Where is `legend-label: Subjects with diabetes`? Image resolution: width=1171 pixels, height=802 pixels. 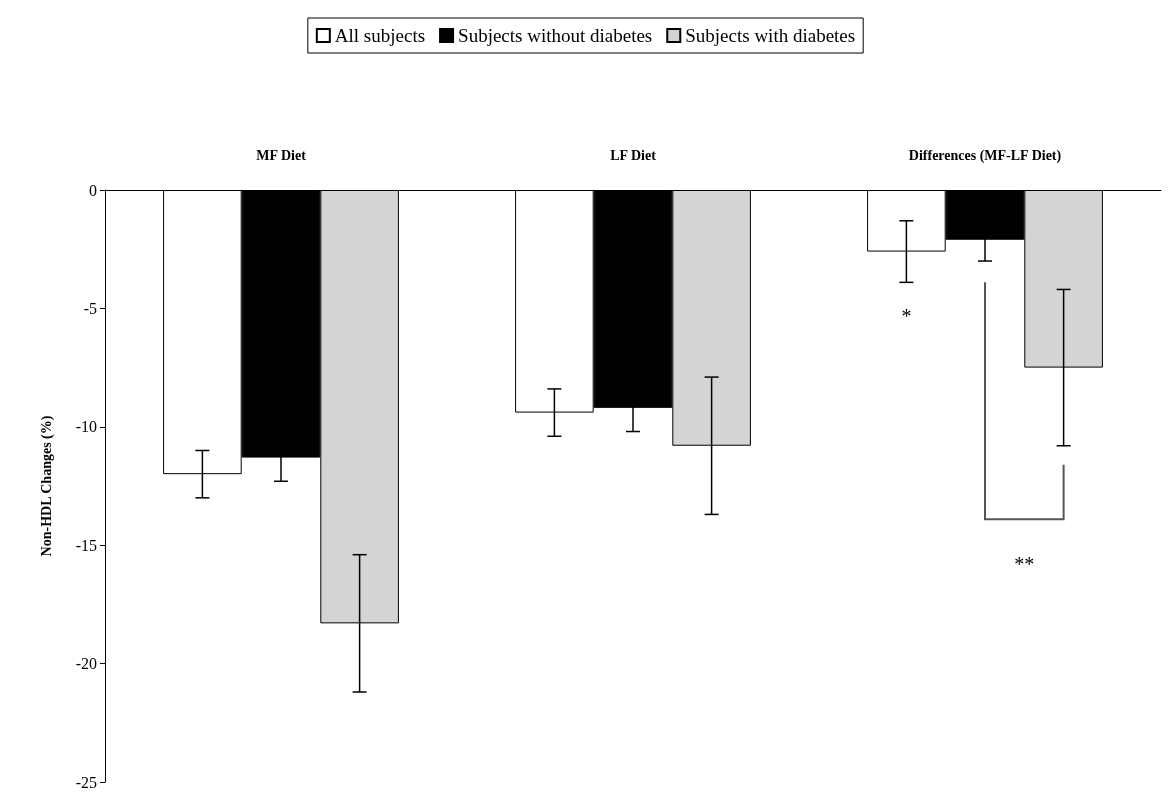 legend-label: Subjects with diabetes is located at coordinates (770, 35).